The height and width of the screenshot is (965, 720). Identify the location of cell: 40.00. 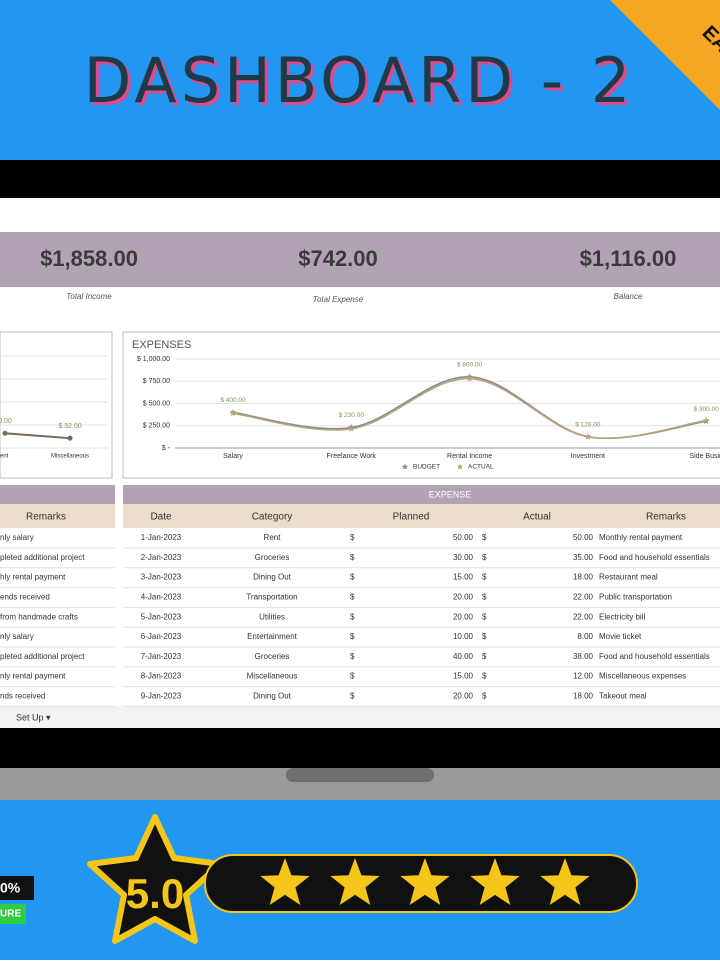
(463, 656).